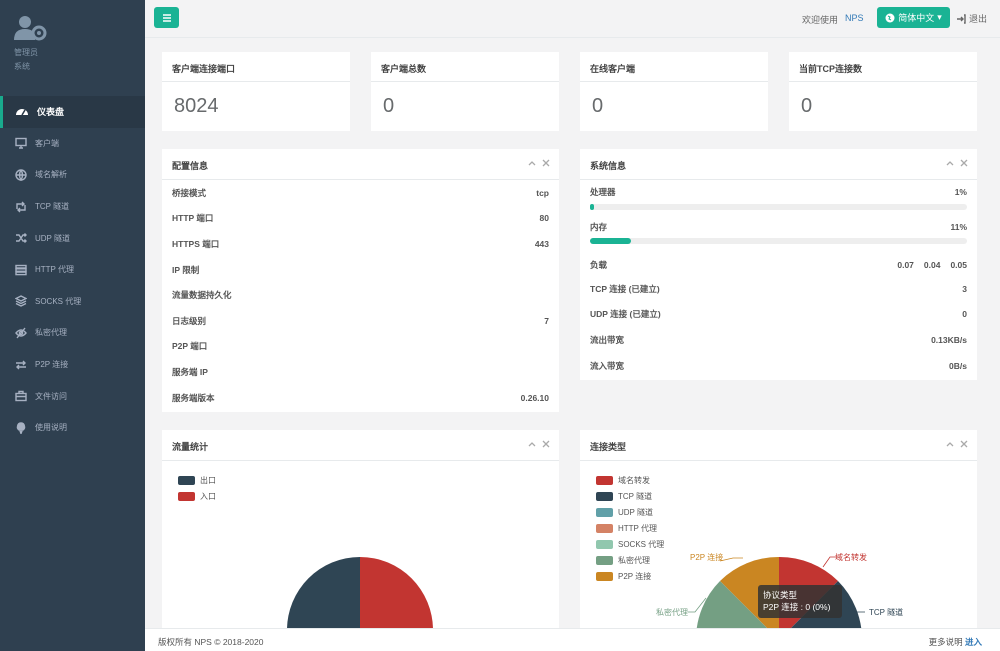  I want to click on config-key: HTTPS 端口, so click(196, 243).